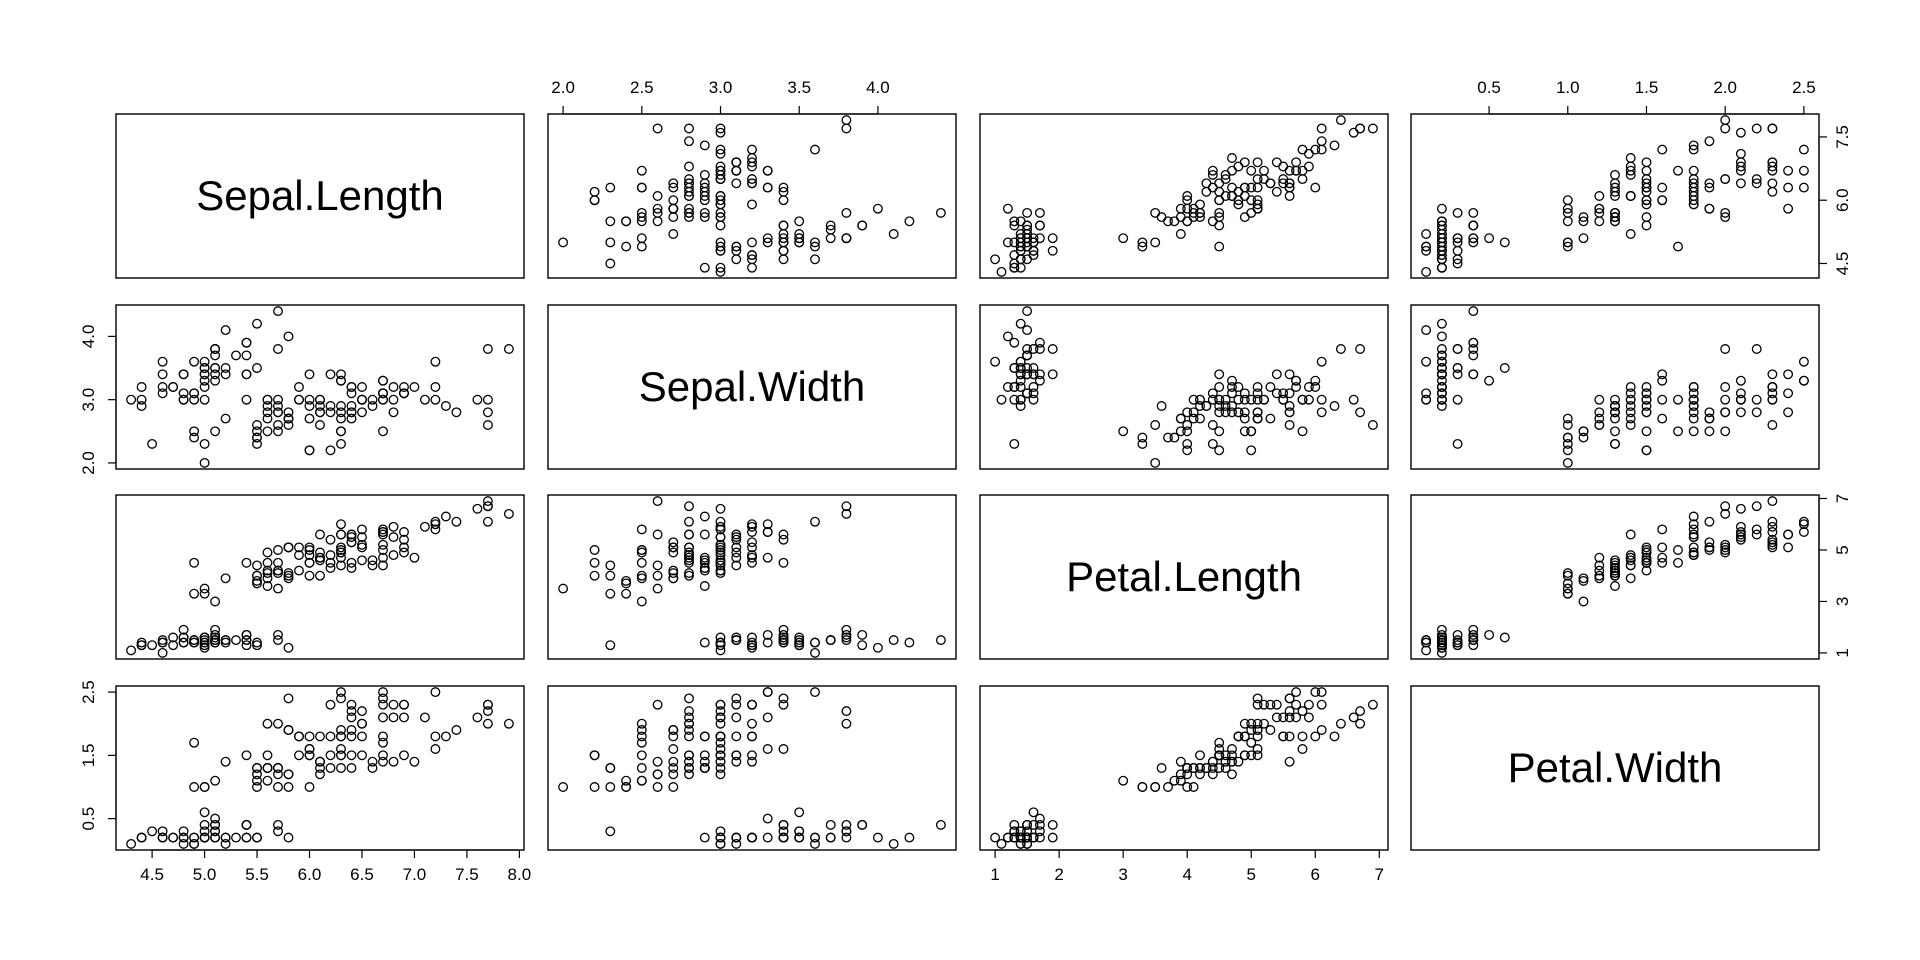  What do you see at coordinates (320, 196) in the screenshot?
I see `panel-Sepal.Length-vs-Sepal.Length: Sepal.Length` at bounding box center [320, 196].